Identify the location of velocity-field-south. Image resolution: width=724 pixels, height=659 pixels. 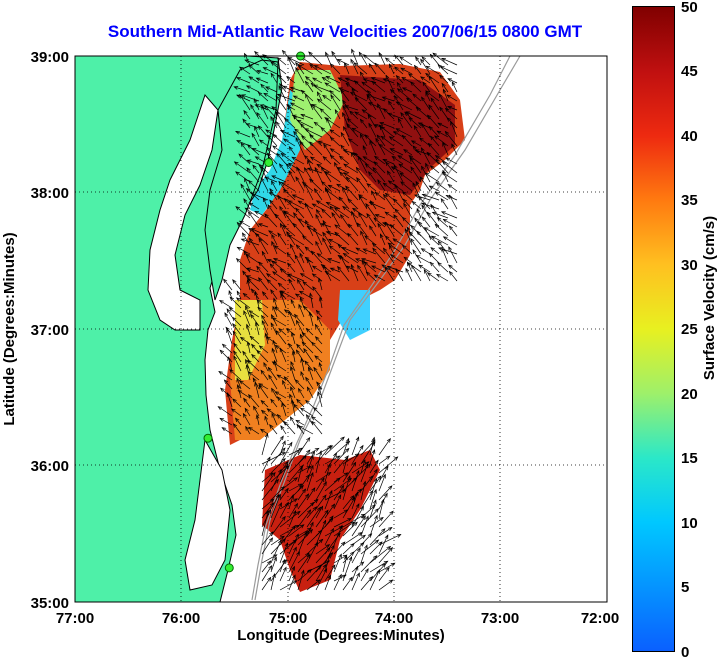
(321, 521).